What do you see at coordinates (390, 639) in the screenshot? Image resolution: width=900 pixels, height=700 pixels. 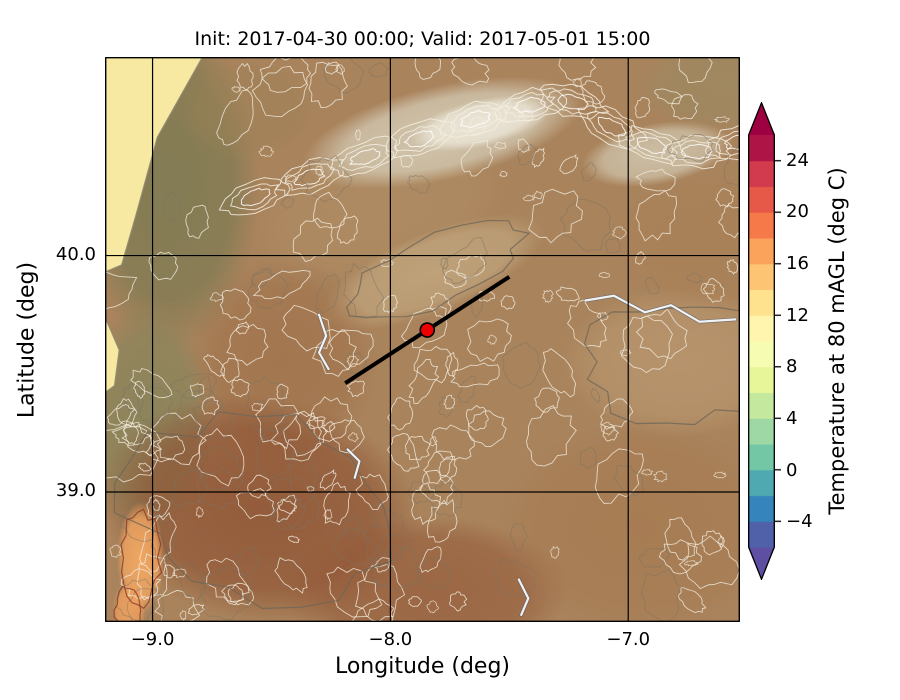 I see `x-tick-label: −8.0` at bounding box center [390, 639].